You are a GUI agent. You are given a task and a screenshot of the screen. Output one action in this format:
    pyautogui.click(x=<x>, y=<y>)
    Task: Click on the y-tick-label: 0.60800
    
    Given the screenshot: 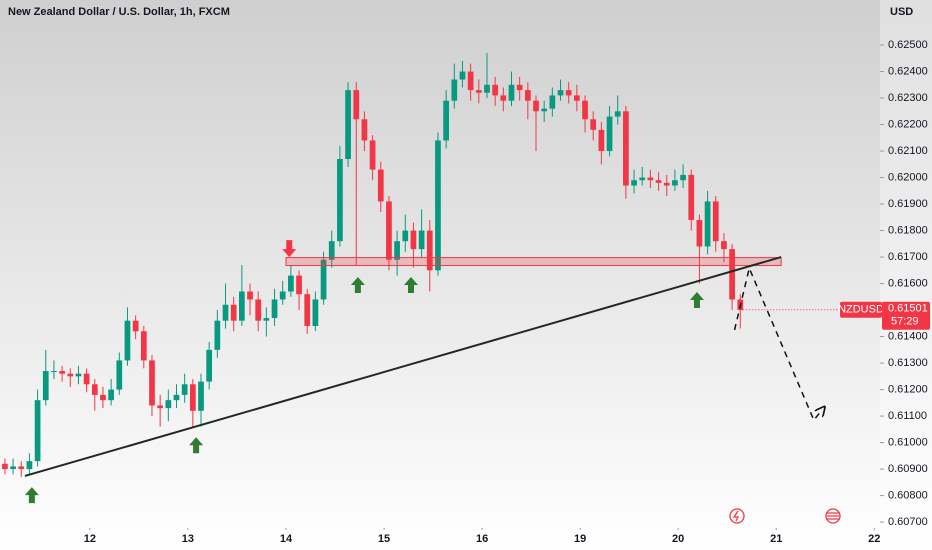 What is the action you would take?
    pyautogui.click(x=908, y=495)
    